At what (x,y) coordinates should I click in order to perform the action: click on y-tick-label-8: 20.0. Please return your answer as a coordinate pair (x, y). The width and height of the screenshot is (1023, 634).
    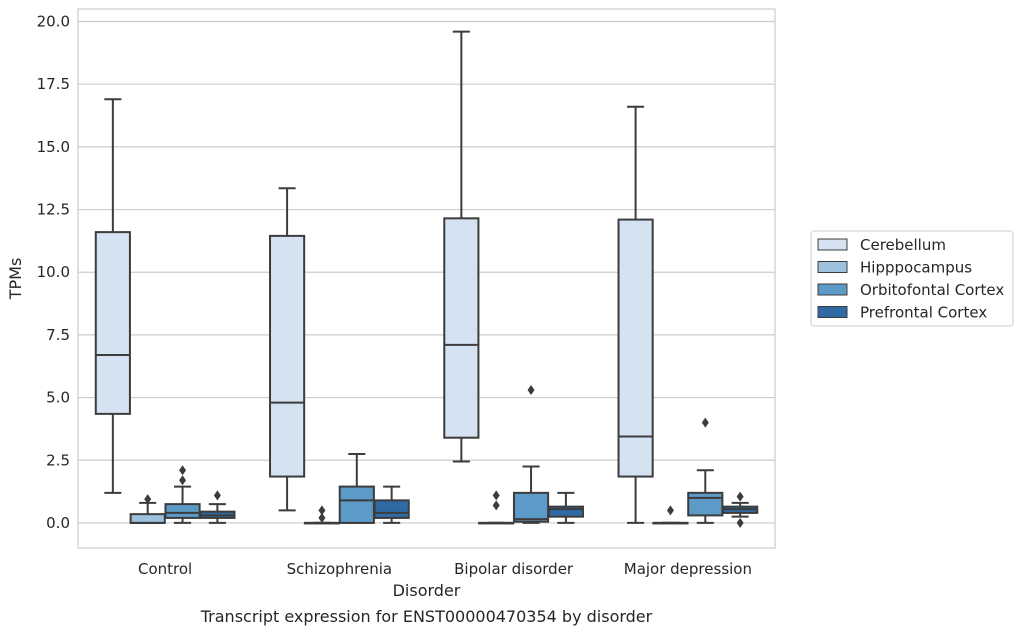
    Looking at the image, I should click on (53, 22).